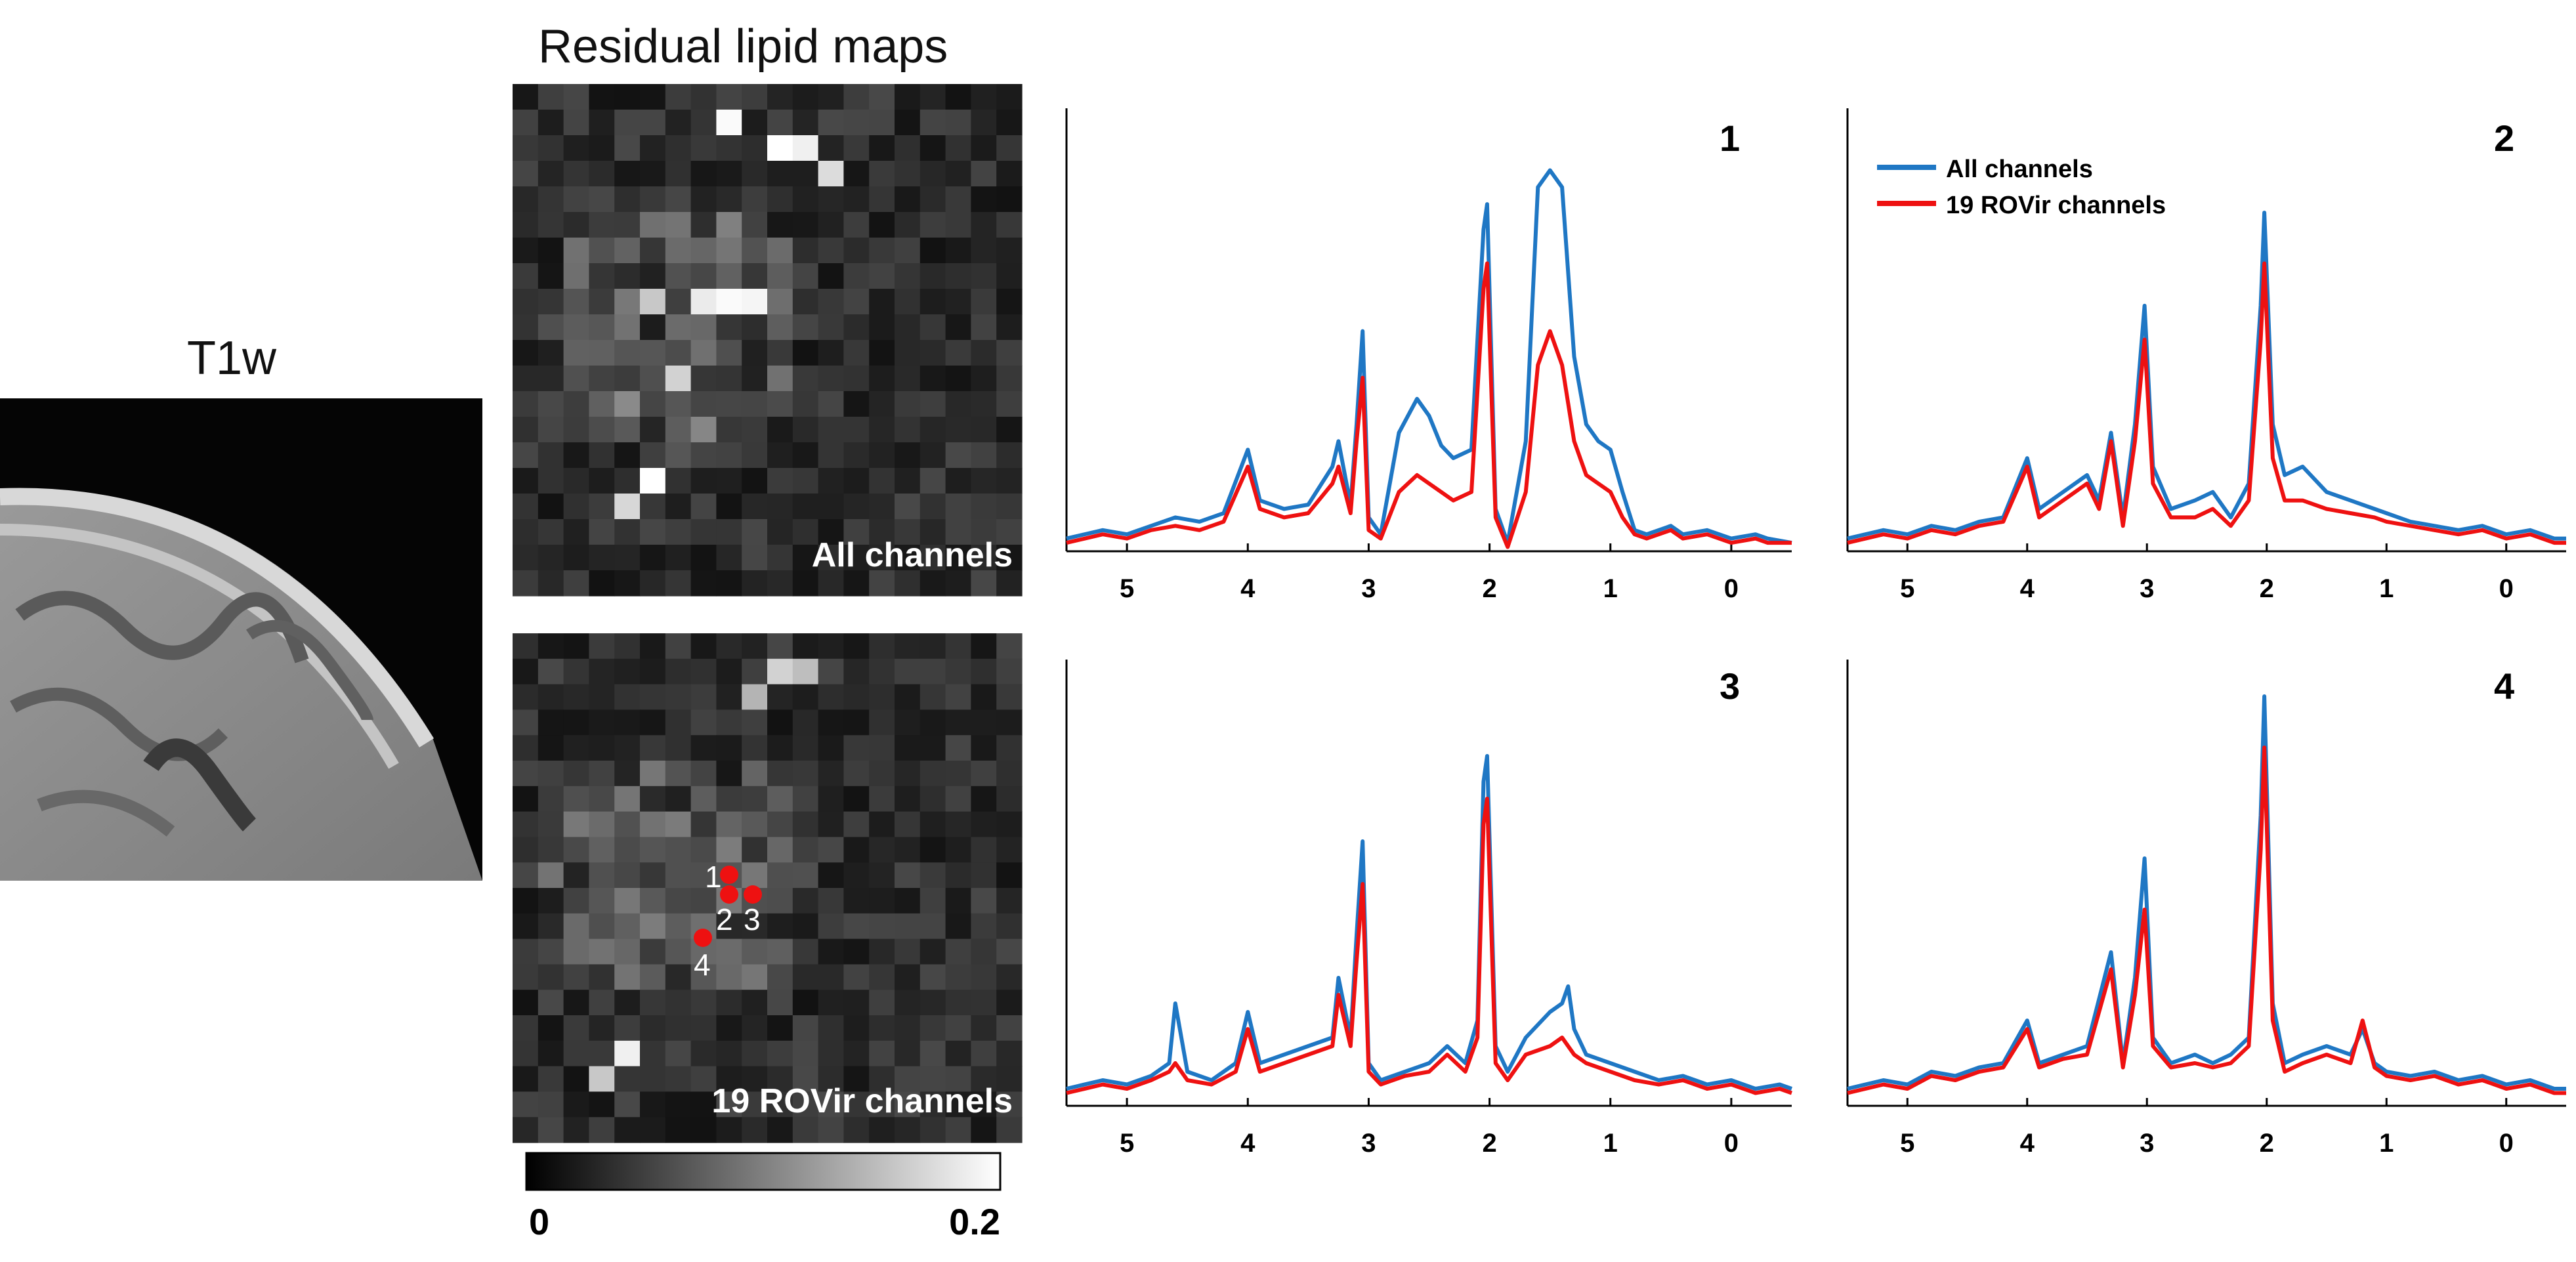  What do you see at coordinates (1610, 1143) in the screenshot?
I see `x-tick-label: 1` at bounding box center [1610, 1143].